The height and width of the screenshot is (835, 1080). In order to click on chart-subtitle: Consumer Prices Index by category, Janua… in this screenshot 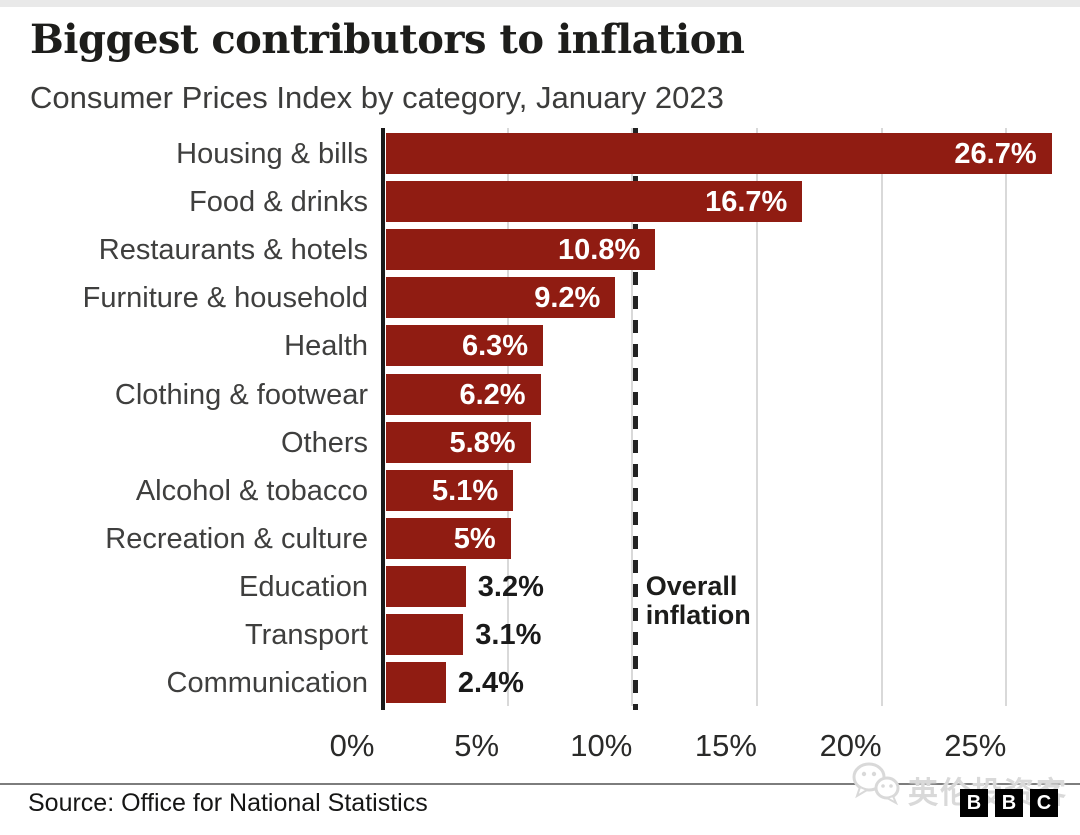, I will do `click(377, 97)`.